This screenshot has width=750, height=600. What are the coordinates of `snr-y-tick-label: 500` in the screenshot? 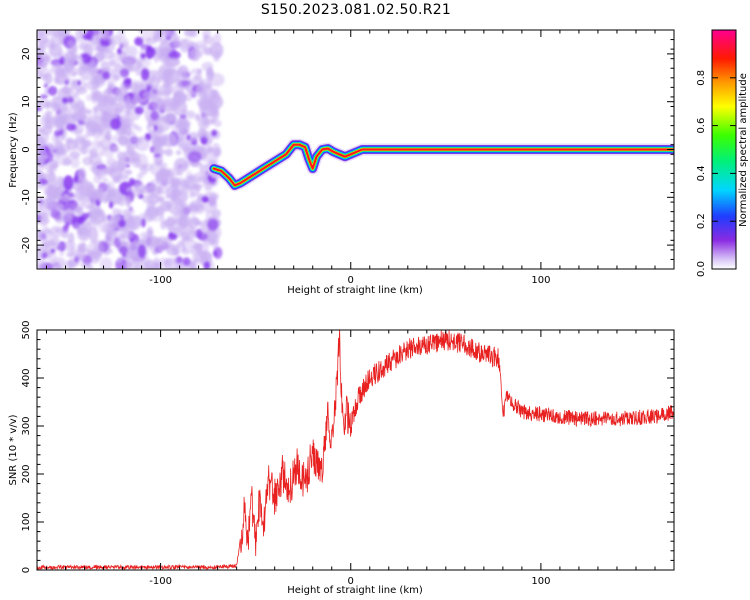 It's located at (26, 329).